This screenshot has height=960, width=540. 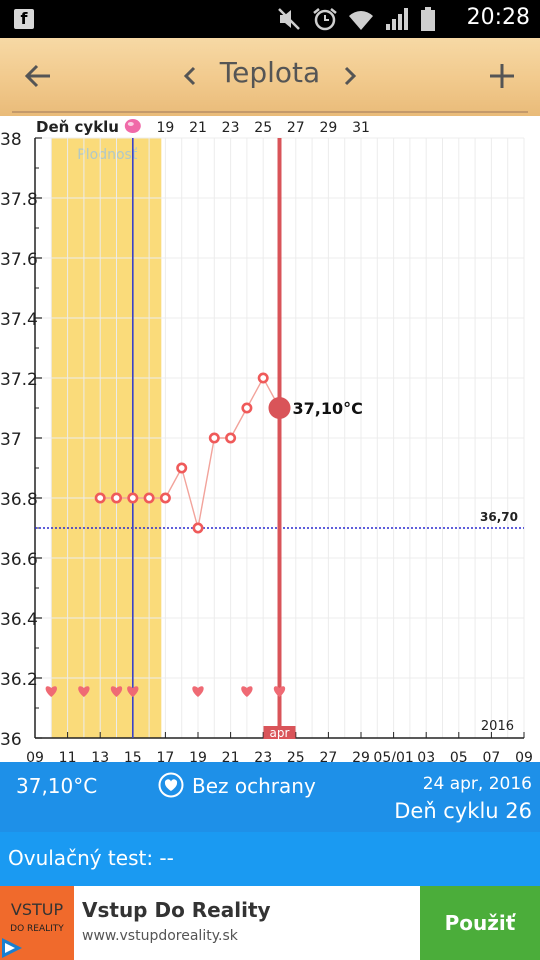 I want to click on facebook-icon: f, so click(x=24, y=19).